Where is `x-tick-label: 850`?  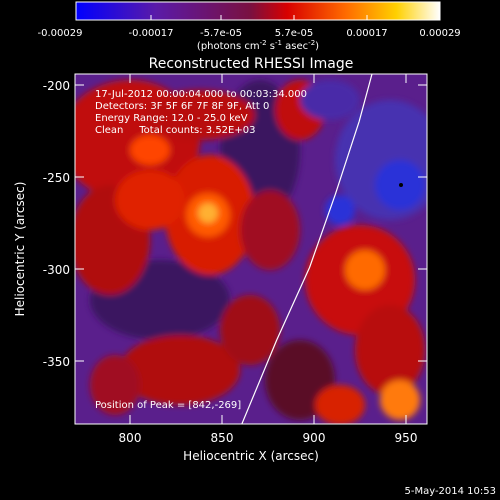 x-tick-label: 850 is located at coordinates (222, 438).